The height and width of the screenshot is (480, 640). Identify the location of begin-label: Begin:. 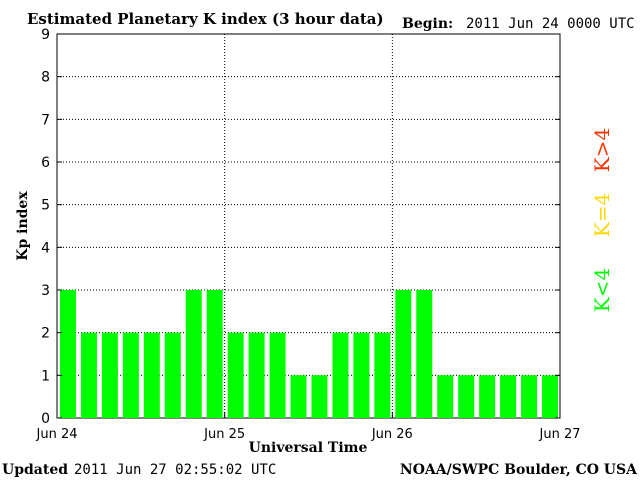
(427, 24).